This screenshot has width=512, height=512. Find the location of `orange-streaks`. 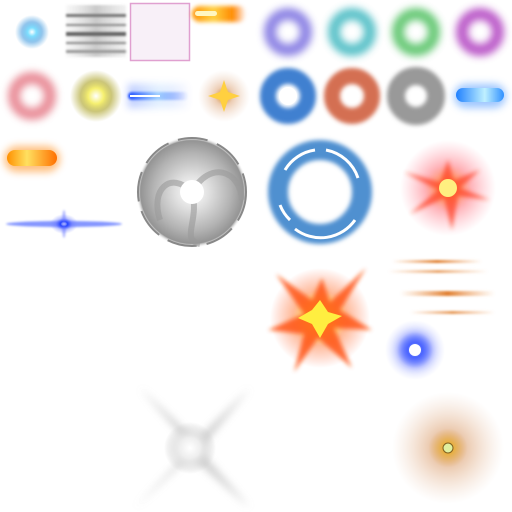

orange-streaks is located at coordinates (441, 287).